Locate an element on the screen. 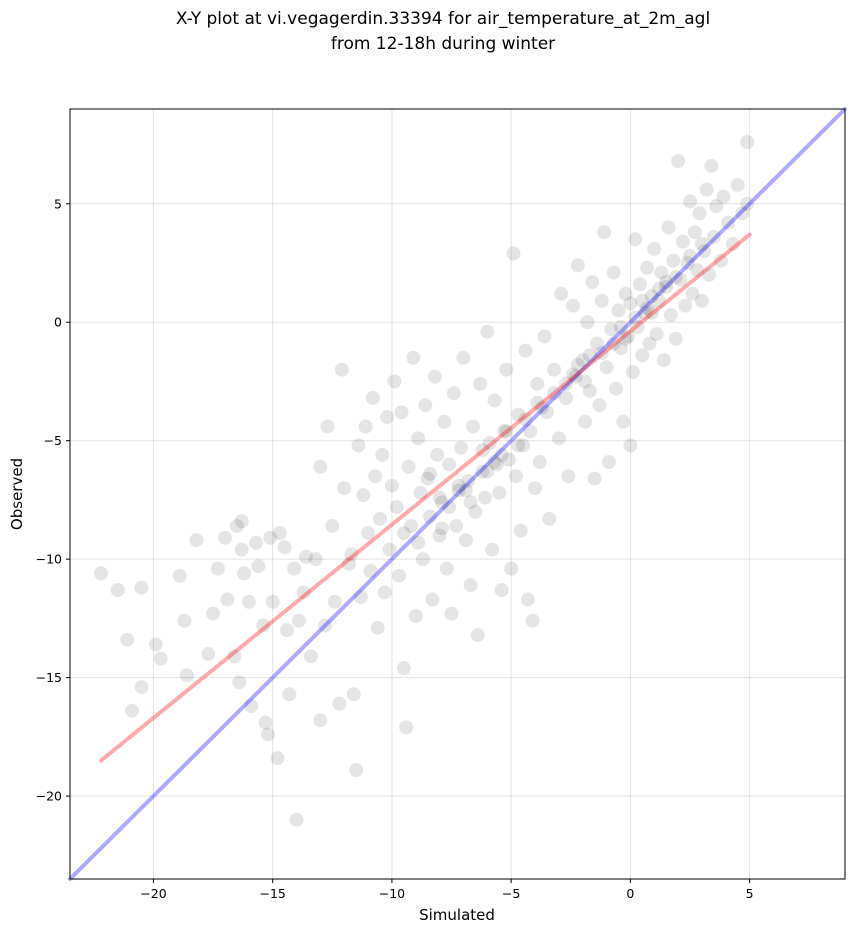  chart-title-line-2: from 12-18h during winter is located at coordinates (443, 44).